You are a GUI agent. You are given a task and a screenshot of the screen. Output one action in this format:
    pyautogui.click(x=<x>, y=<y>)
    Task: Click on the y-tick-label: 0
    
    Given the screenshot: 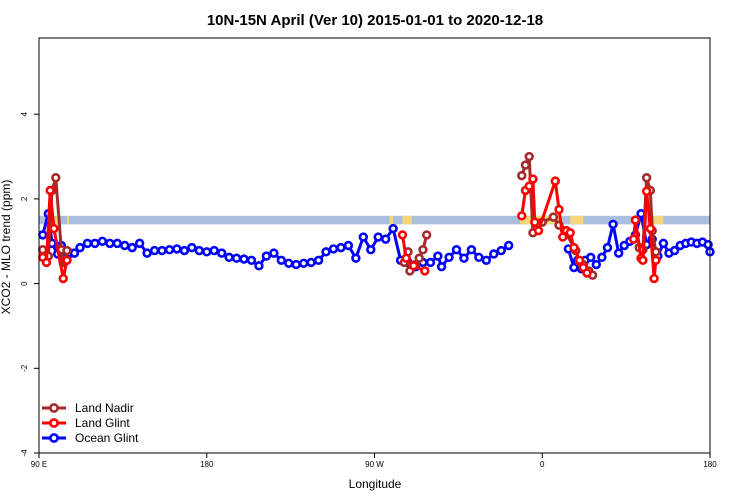 What is the action you would take?
    pyautogui.click(x=24, y=283)
    